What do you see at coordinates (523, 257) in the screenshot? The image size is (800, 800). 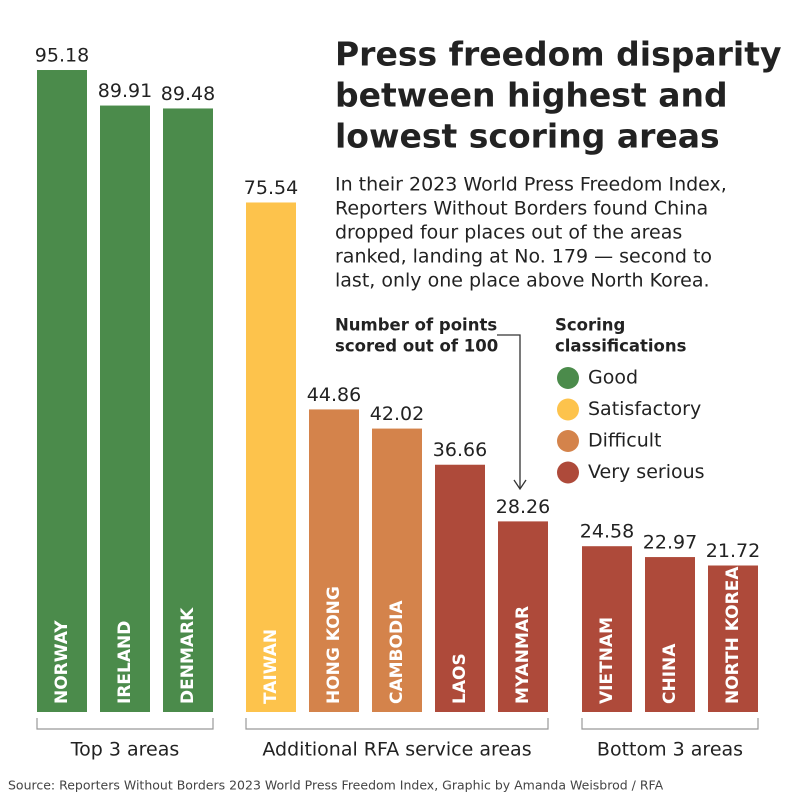 I see `subtitle: ranked, landing at No. 179 — second to` at bounding box center [523, 257].